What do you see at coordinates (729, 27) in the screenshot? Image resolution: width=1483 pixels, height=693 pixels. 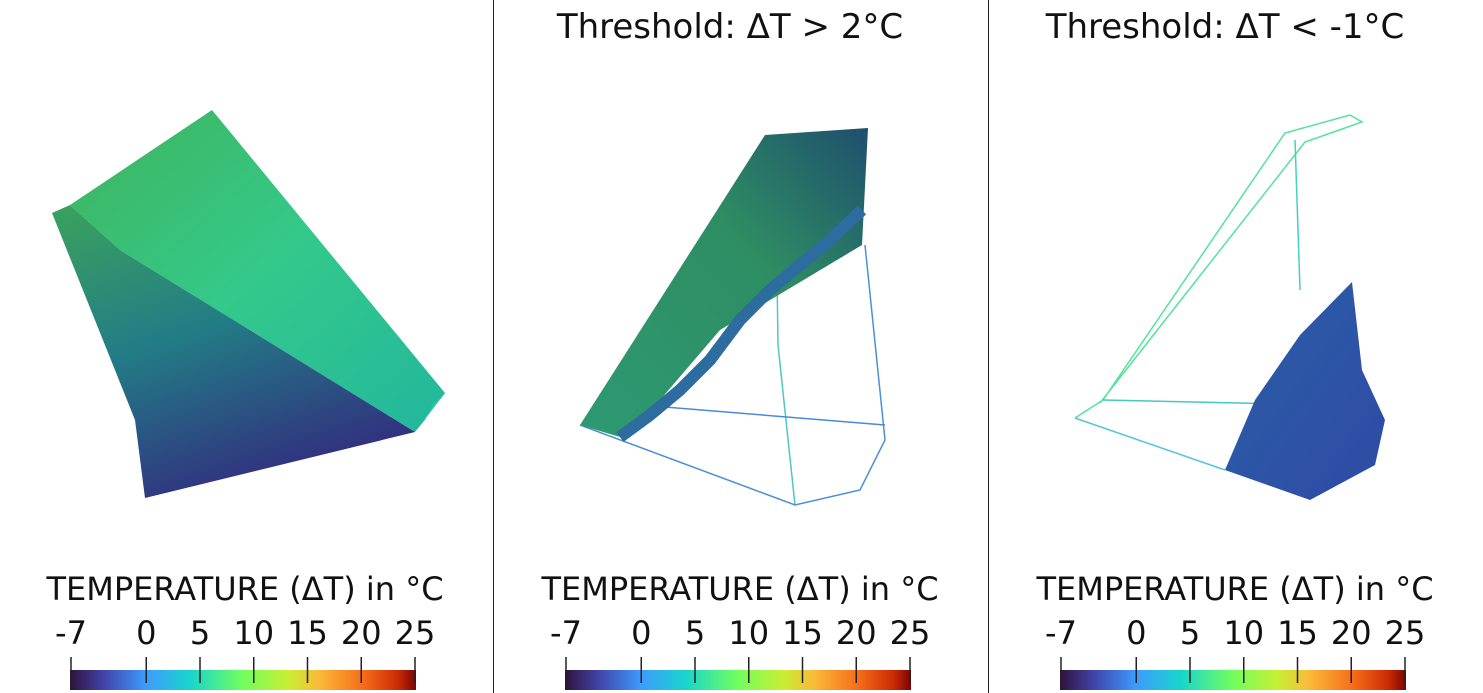 I see `panel-title: Threshold: ΔT > 2°C` at bounding box center [729, 27].